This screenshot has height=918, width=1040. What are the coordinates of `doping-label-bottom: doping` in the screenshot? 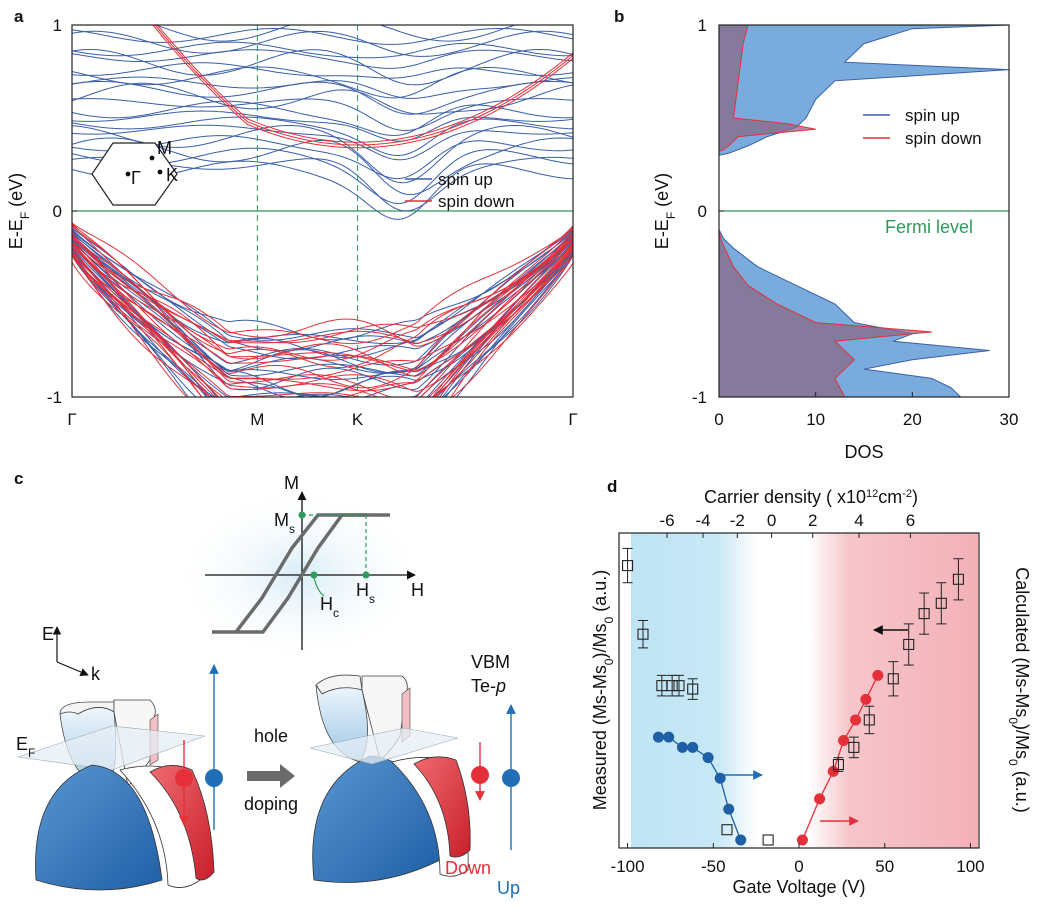 It's located at (271, 804).